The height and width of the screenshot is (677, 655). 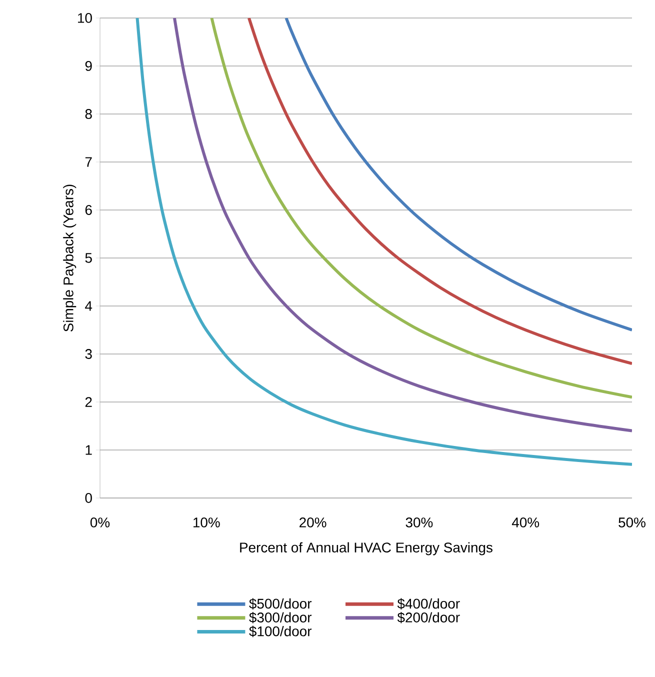 What do you see at coordinates (69, 258) in the screenshot?
I see `y-axis-title: Simple Payback (Years)` at bounding box center [69, 258].